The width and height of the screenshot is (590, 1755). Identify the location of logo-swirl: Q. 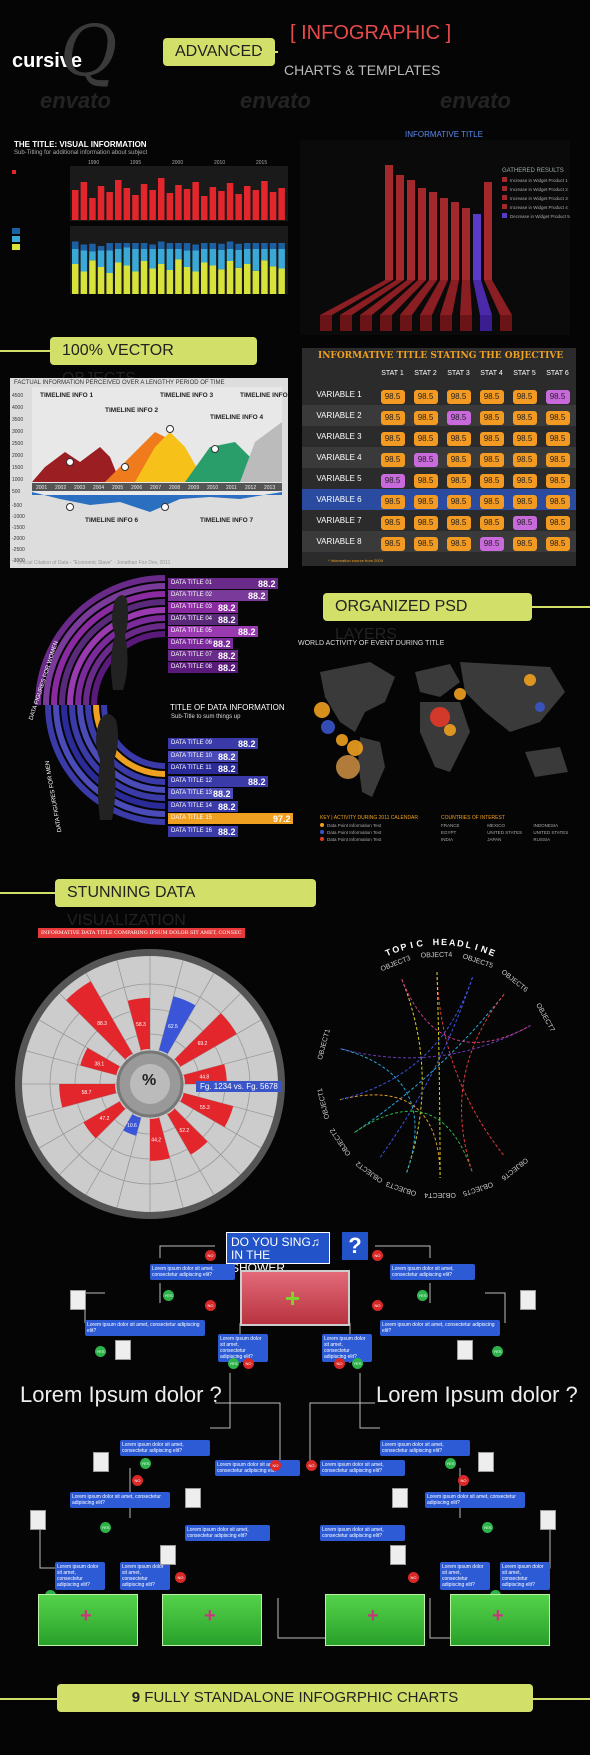
(89, 51).